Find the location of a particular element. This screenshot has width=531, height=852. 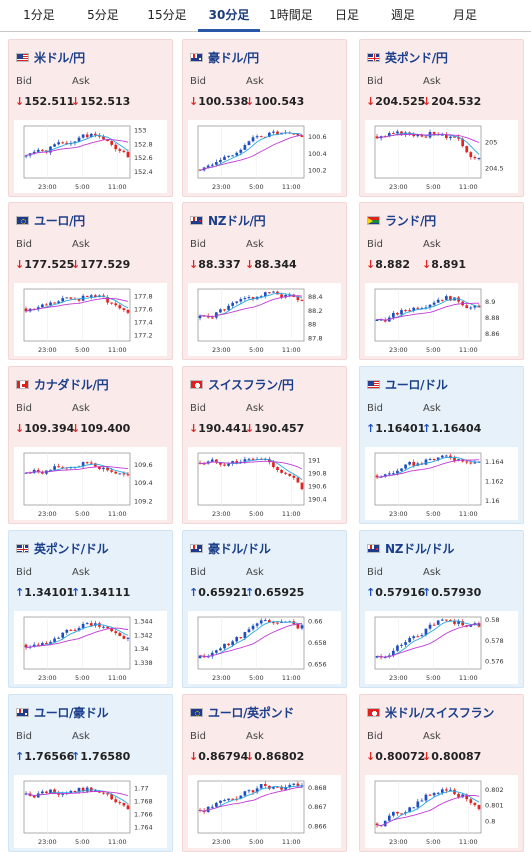

card-header: スイスフラン/円 is located at coordinates (242, 384).